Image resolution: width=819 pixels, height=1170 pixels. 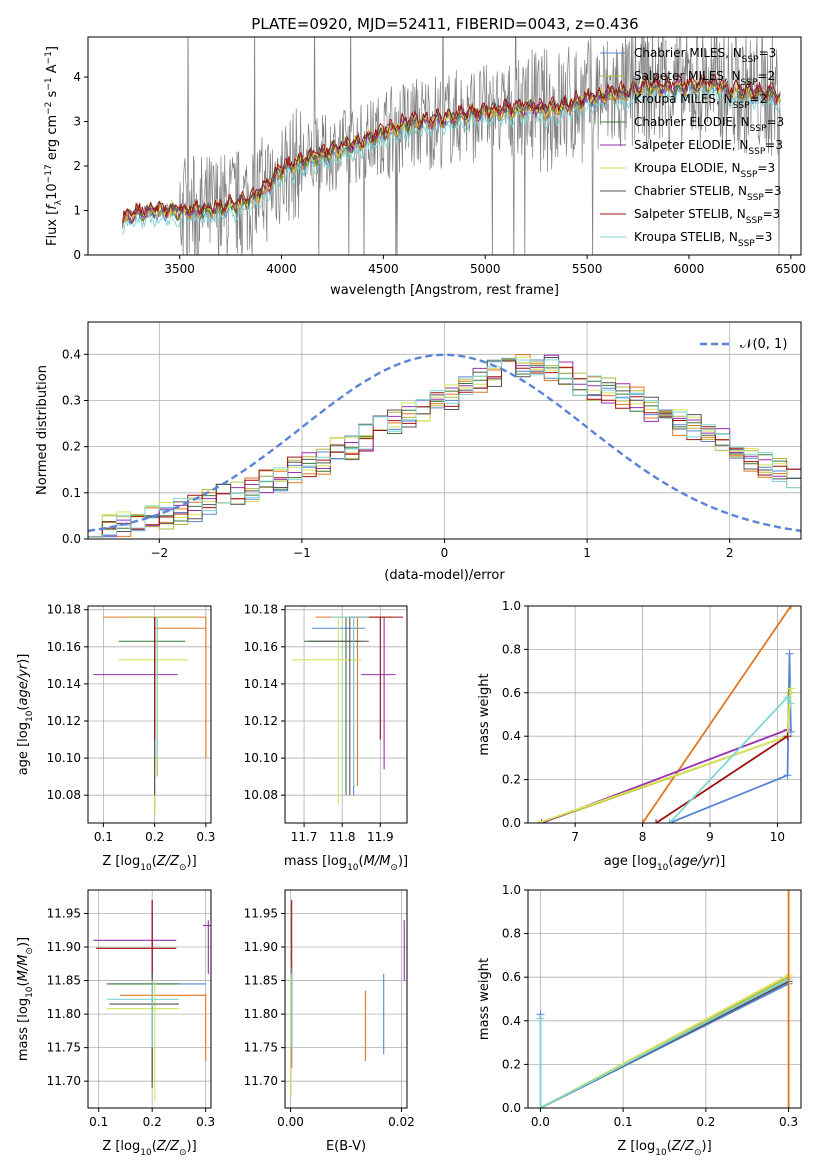 I want to click on x-tick-label: 1, so click(x=587, y=553).